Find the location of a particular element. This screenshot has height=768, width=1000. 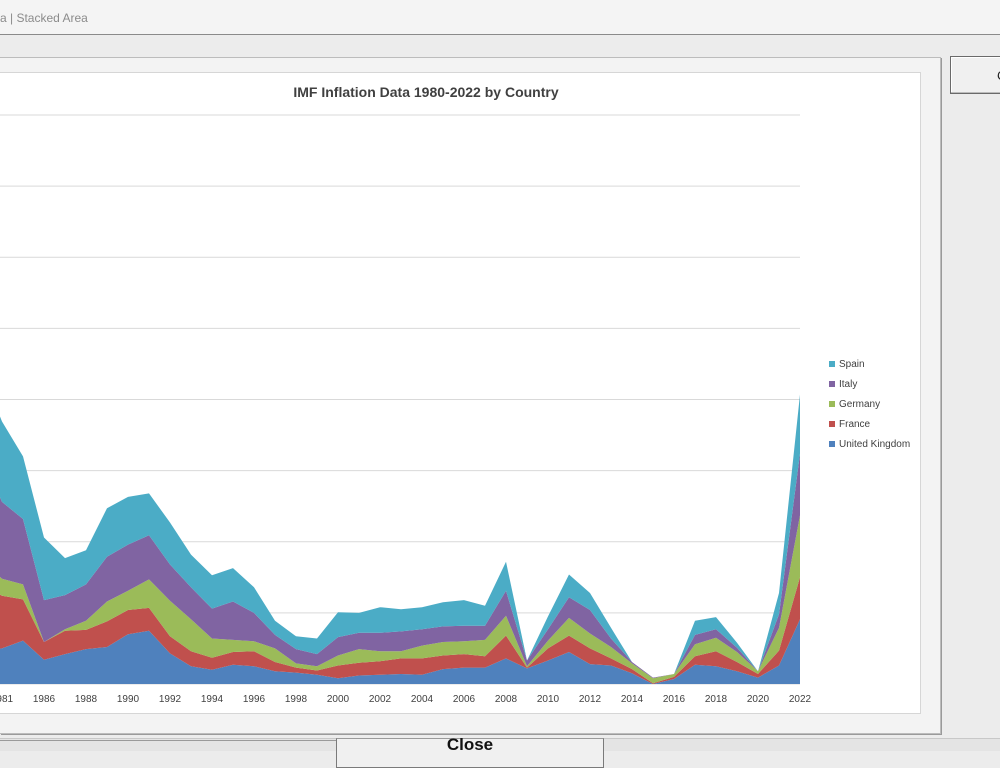

x-tick-label: 2012 is located at coordinates (590, 699).